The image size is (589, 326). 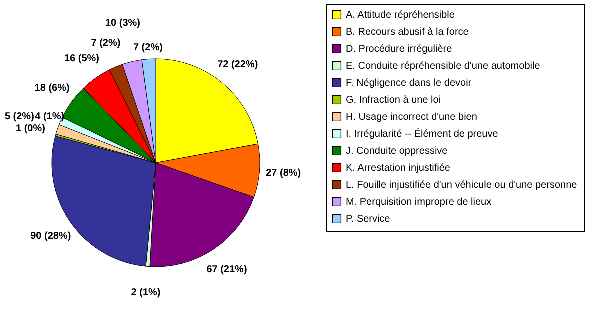 What do you see at coordinates (409, 83) in the screenshot?
I see `legend-label: F. Négligence dans le devoir` at bounding box center [409, 83].